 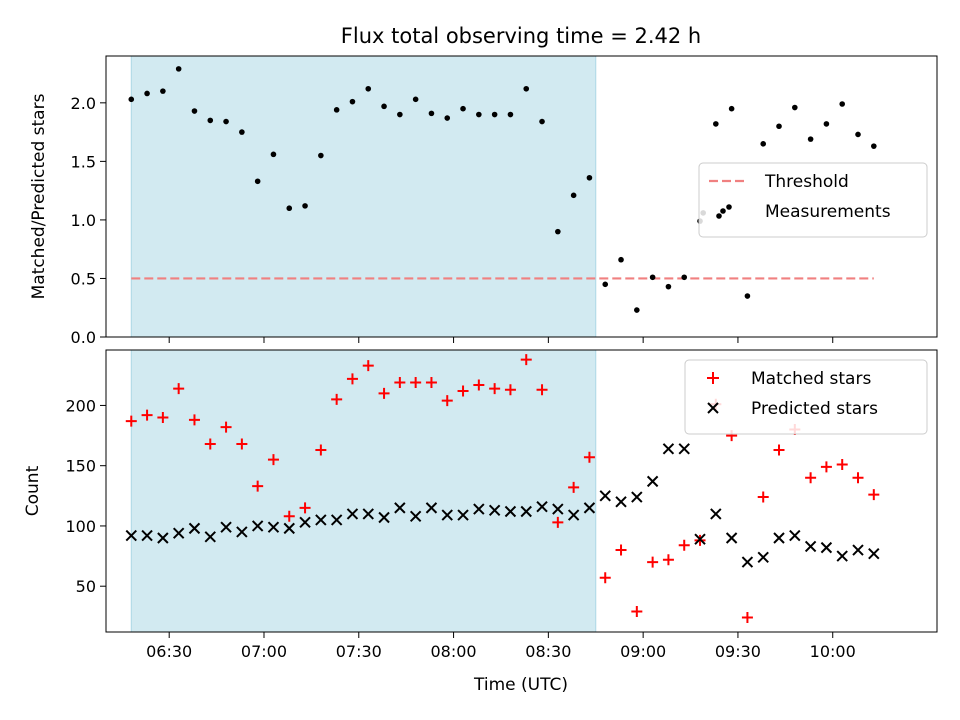 What do you see at coordinates (39, 196) in the screenshot?
I see `top-y-axis-label: Matched/Predicted stars` at bounding box center [39, 196].